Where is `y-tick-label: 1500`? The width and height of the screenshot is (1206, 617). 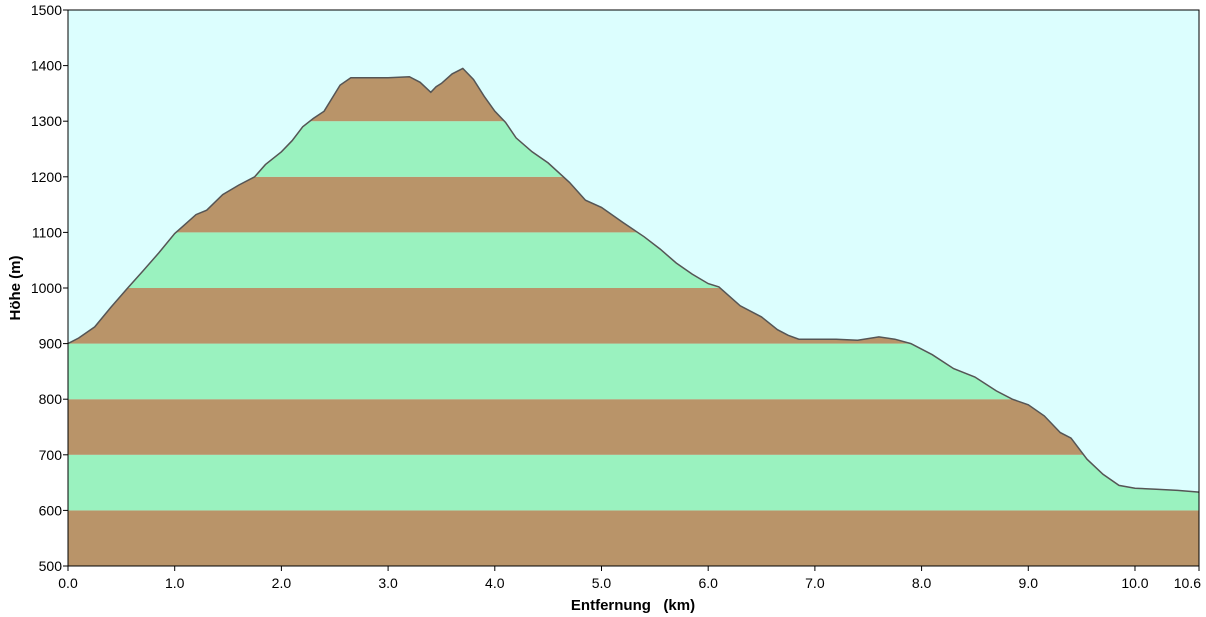 y-tick-label: 1500 is located at coordinates (46, 10).